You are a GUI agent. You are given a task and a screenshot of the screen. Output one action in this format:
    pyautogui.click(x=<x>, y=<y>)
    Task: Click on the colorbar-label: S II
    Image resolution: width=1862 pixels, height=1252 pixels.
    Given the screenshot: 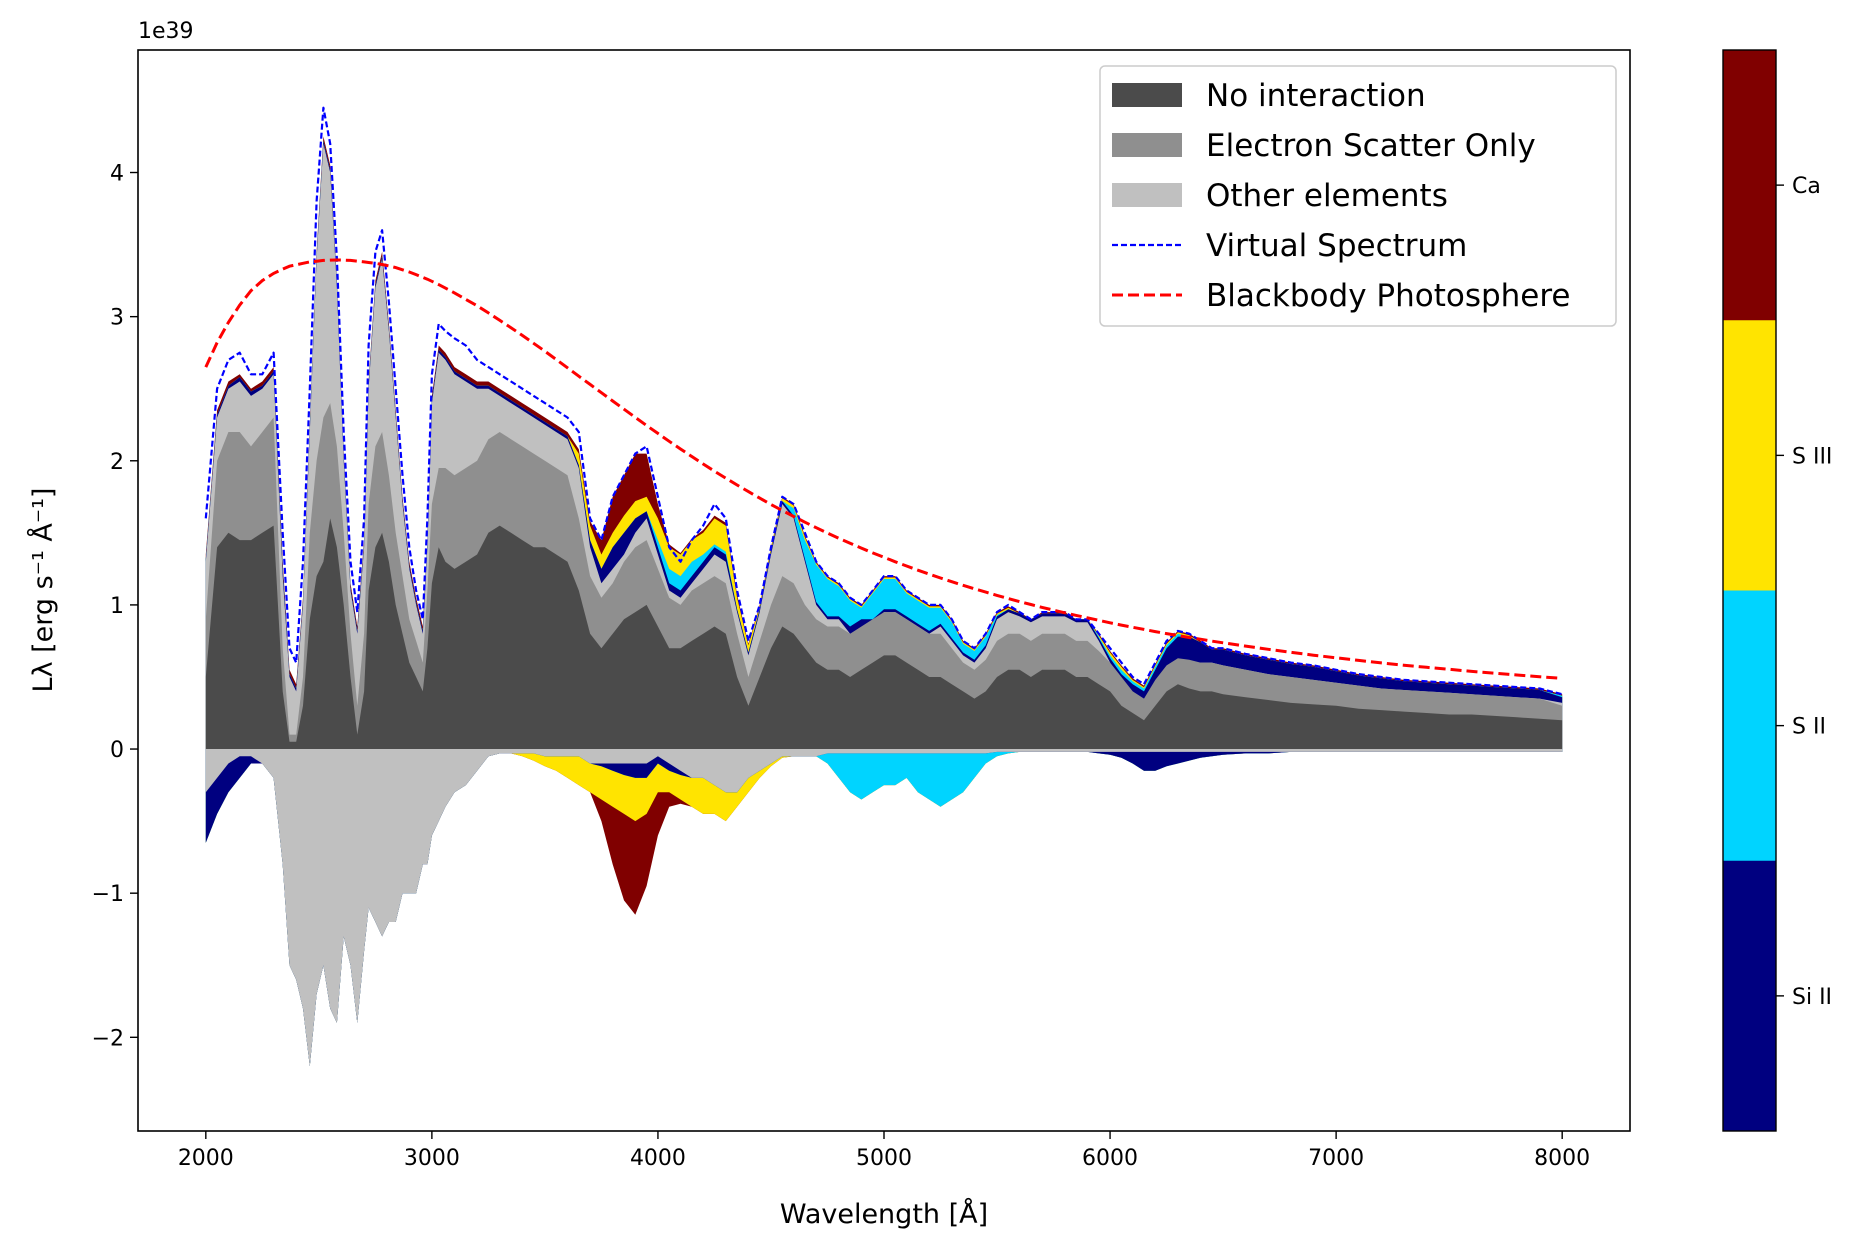 What is the action you would take?
    pyautogui.click(x=1809, y=727)
    